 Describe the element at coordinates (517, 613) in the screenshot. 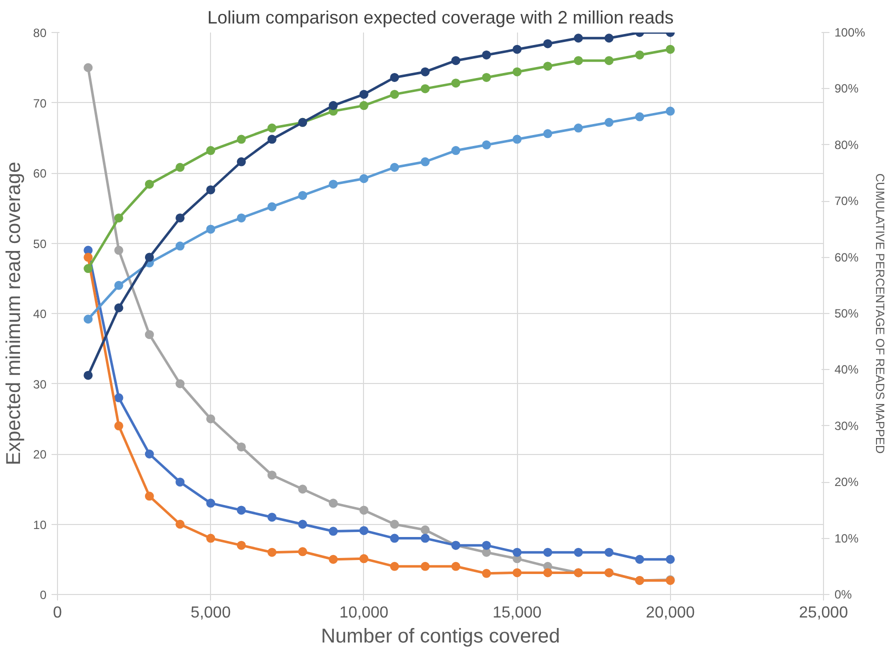

I see `x-tick-label: 15,000` at that location.